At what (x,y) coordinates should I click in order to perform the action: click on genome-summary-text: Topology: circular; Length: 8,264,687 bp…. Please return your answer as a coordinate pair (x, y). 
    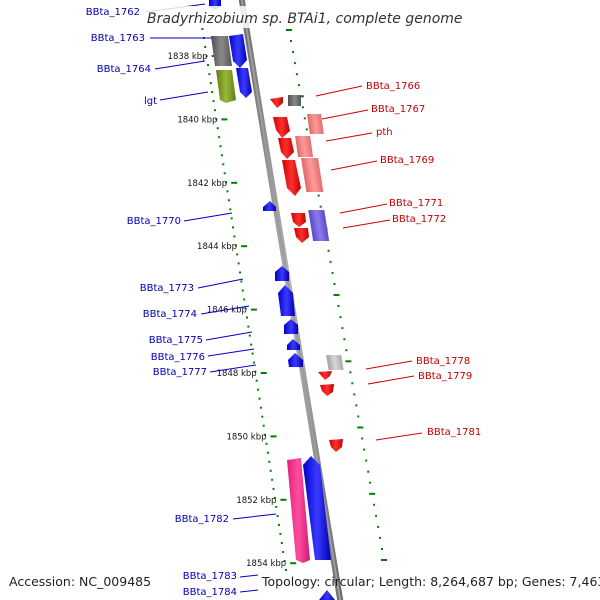
    Looking at the image, I should click on (430, 581).